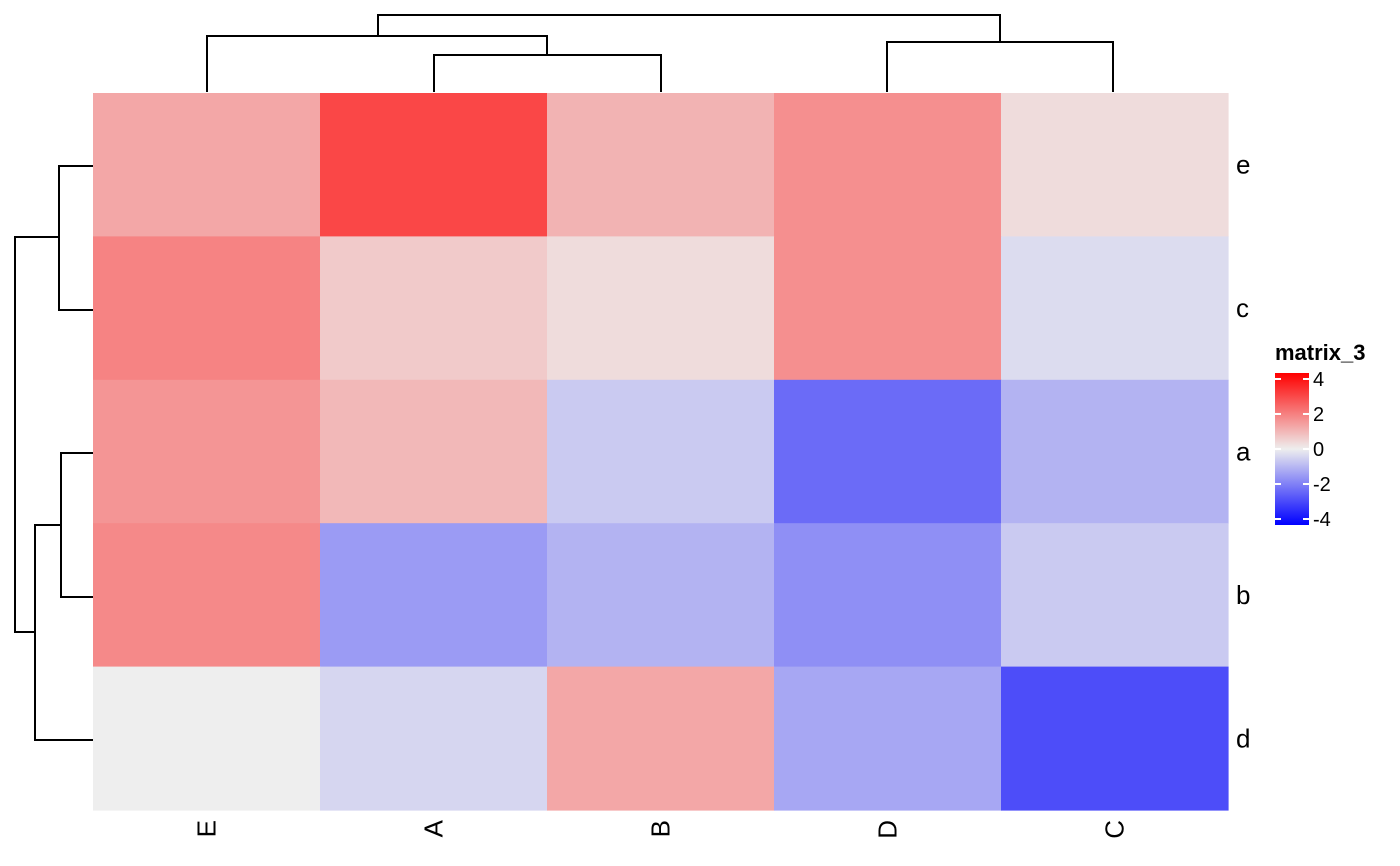  I want to click on row-dendro-ab, so click(76, 525).